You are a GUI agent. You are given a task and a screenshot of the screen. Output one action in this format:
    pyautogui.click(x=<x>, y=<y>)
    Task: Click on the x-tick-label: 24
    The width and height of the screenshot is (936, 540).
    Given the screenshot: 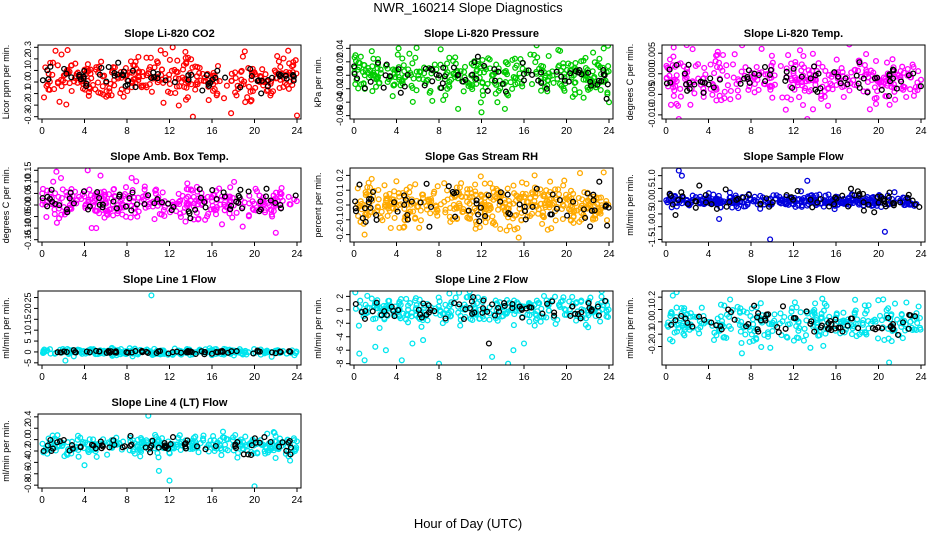 What is the action you would take?
    pyautogui.click(x=921, y=131)
    